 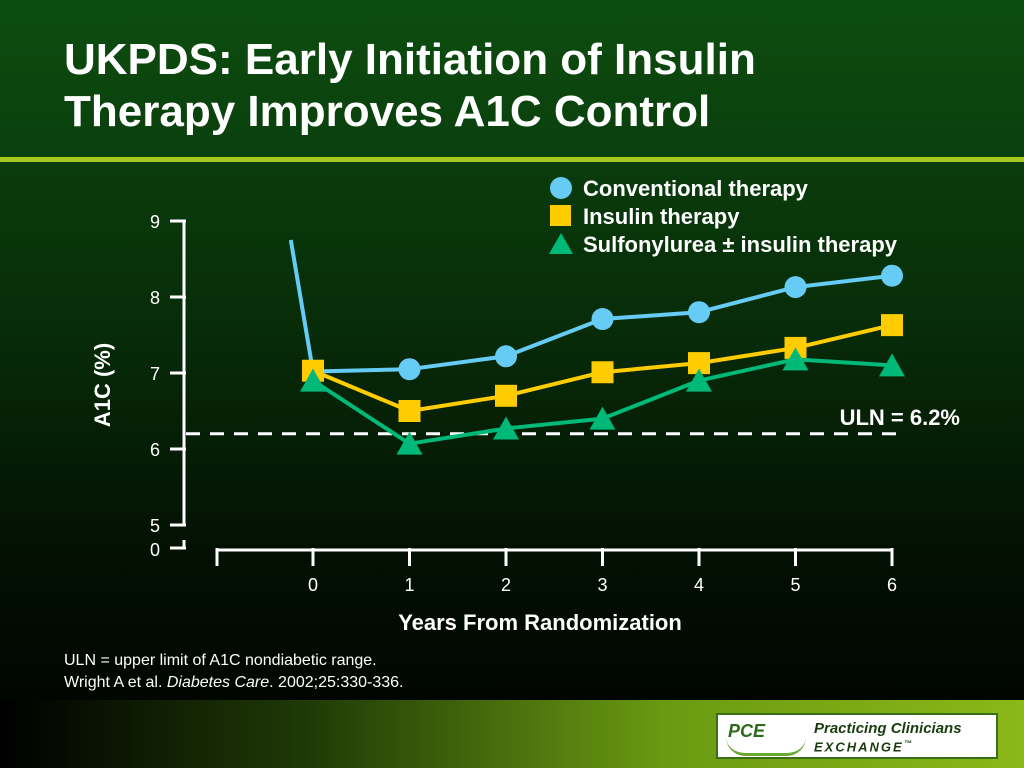 I want to click on x-tick-label-5: 5, so click(x=795, y=585).